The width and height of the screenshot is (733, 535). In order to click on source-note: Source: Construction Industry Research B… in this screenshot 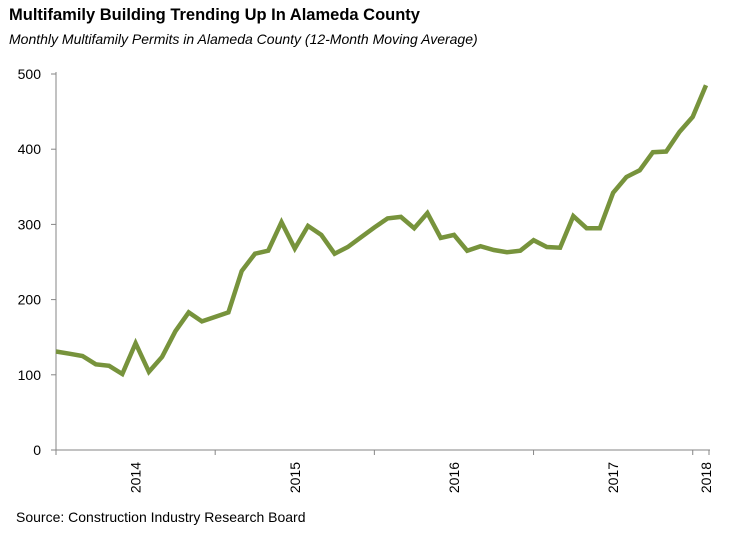, I will do `click(161, 517)`.